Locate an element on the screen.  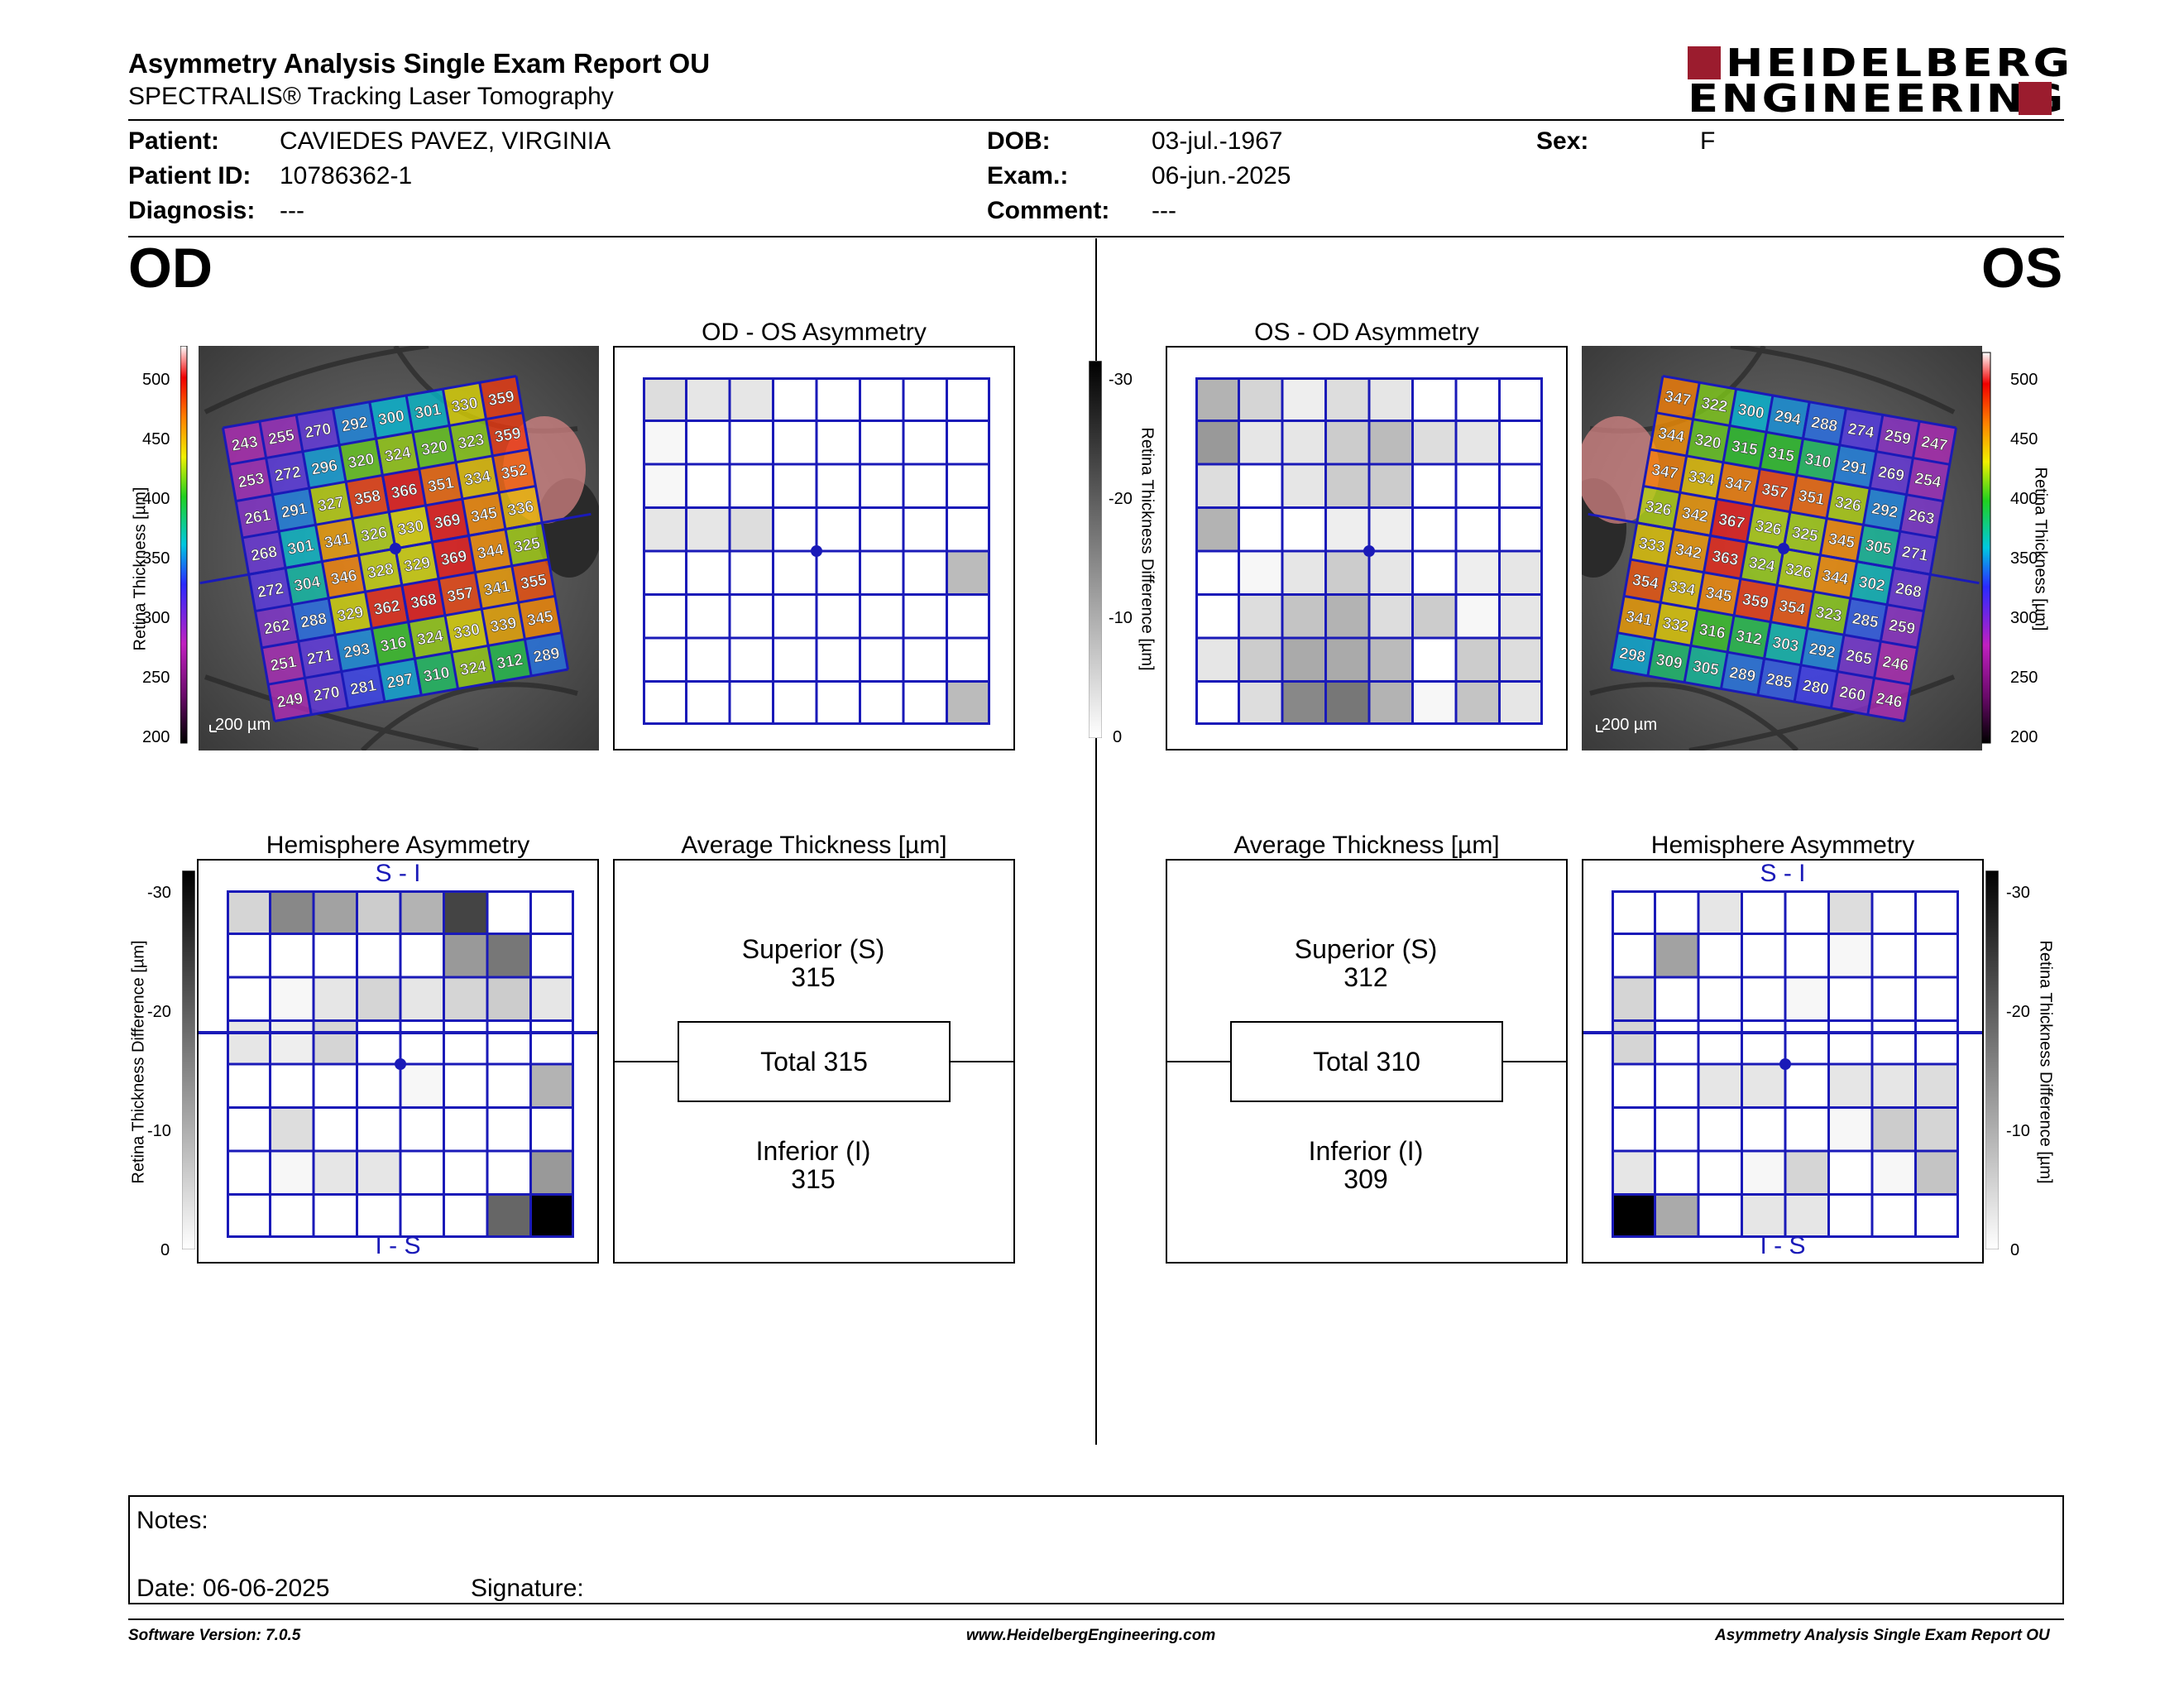
od-hemi-fovea-dot is located at coordinates (400, 1064).